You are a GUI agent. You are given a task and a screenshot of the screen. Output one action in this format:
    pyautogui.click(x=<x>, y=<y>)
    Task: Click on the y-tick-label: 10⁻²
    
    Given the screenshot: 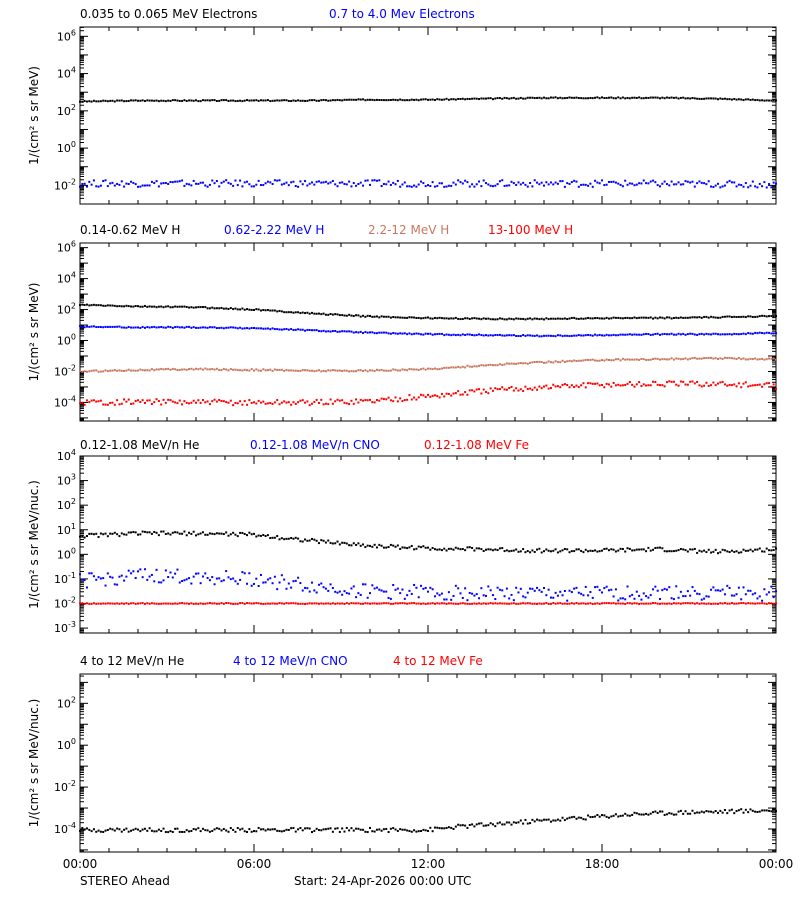 What is the action you would take?
    pyautogui.click(x=65, y=184)
    